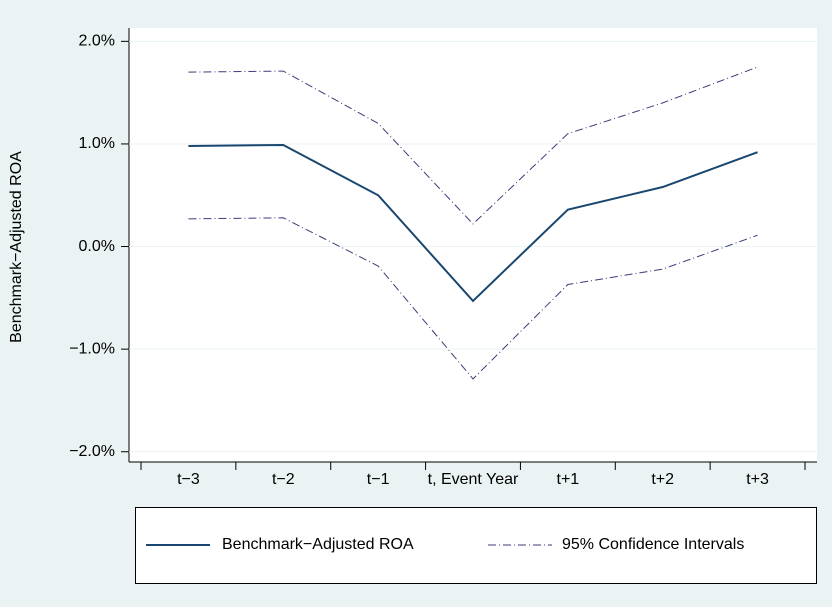 The height and width of the screenshot is (607, 832). Describe the element at coordinates (92, 451) in the screenshot. I see `y-tick-label: −2.0%` at that location.